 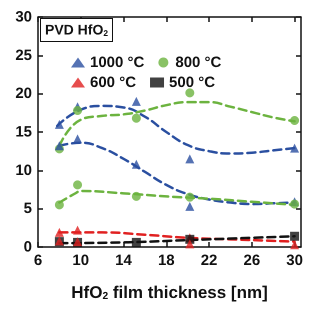 I want to click on x-tick-label: 26, so click(x=251, y=260).